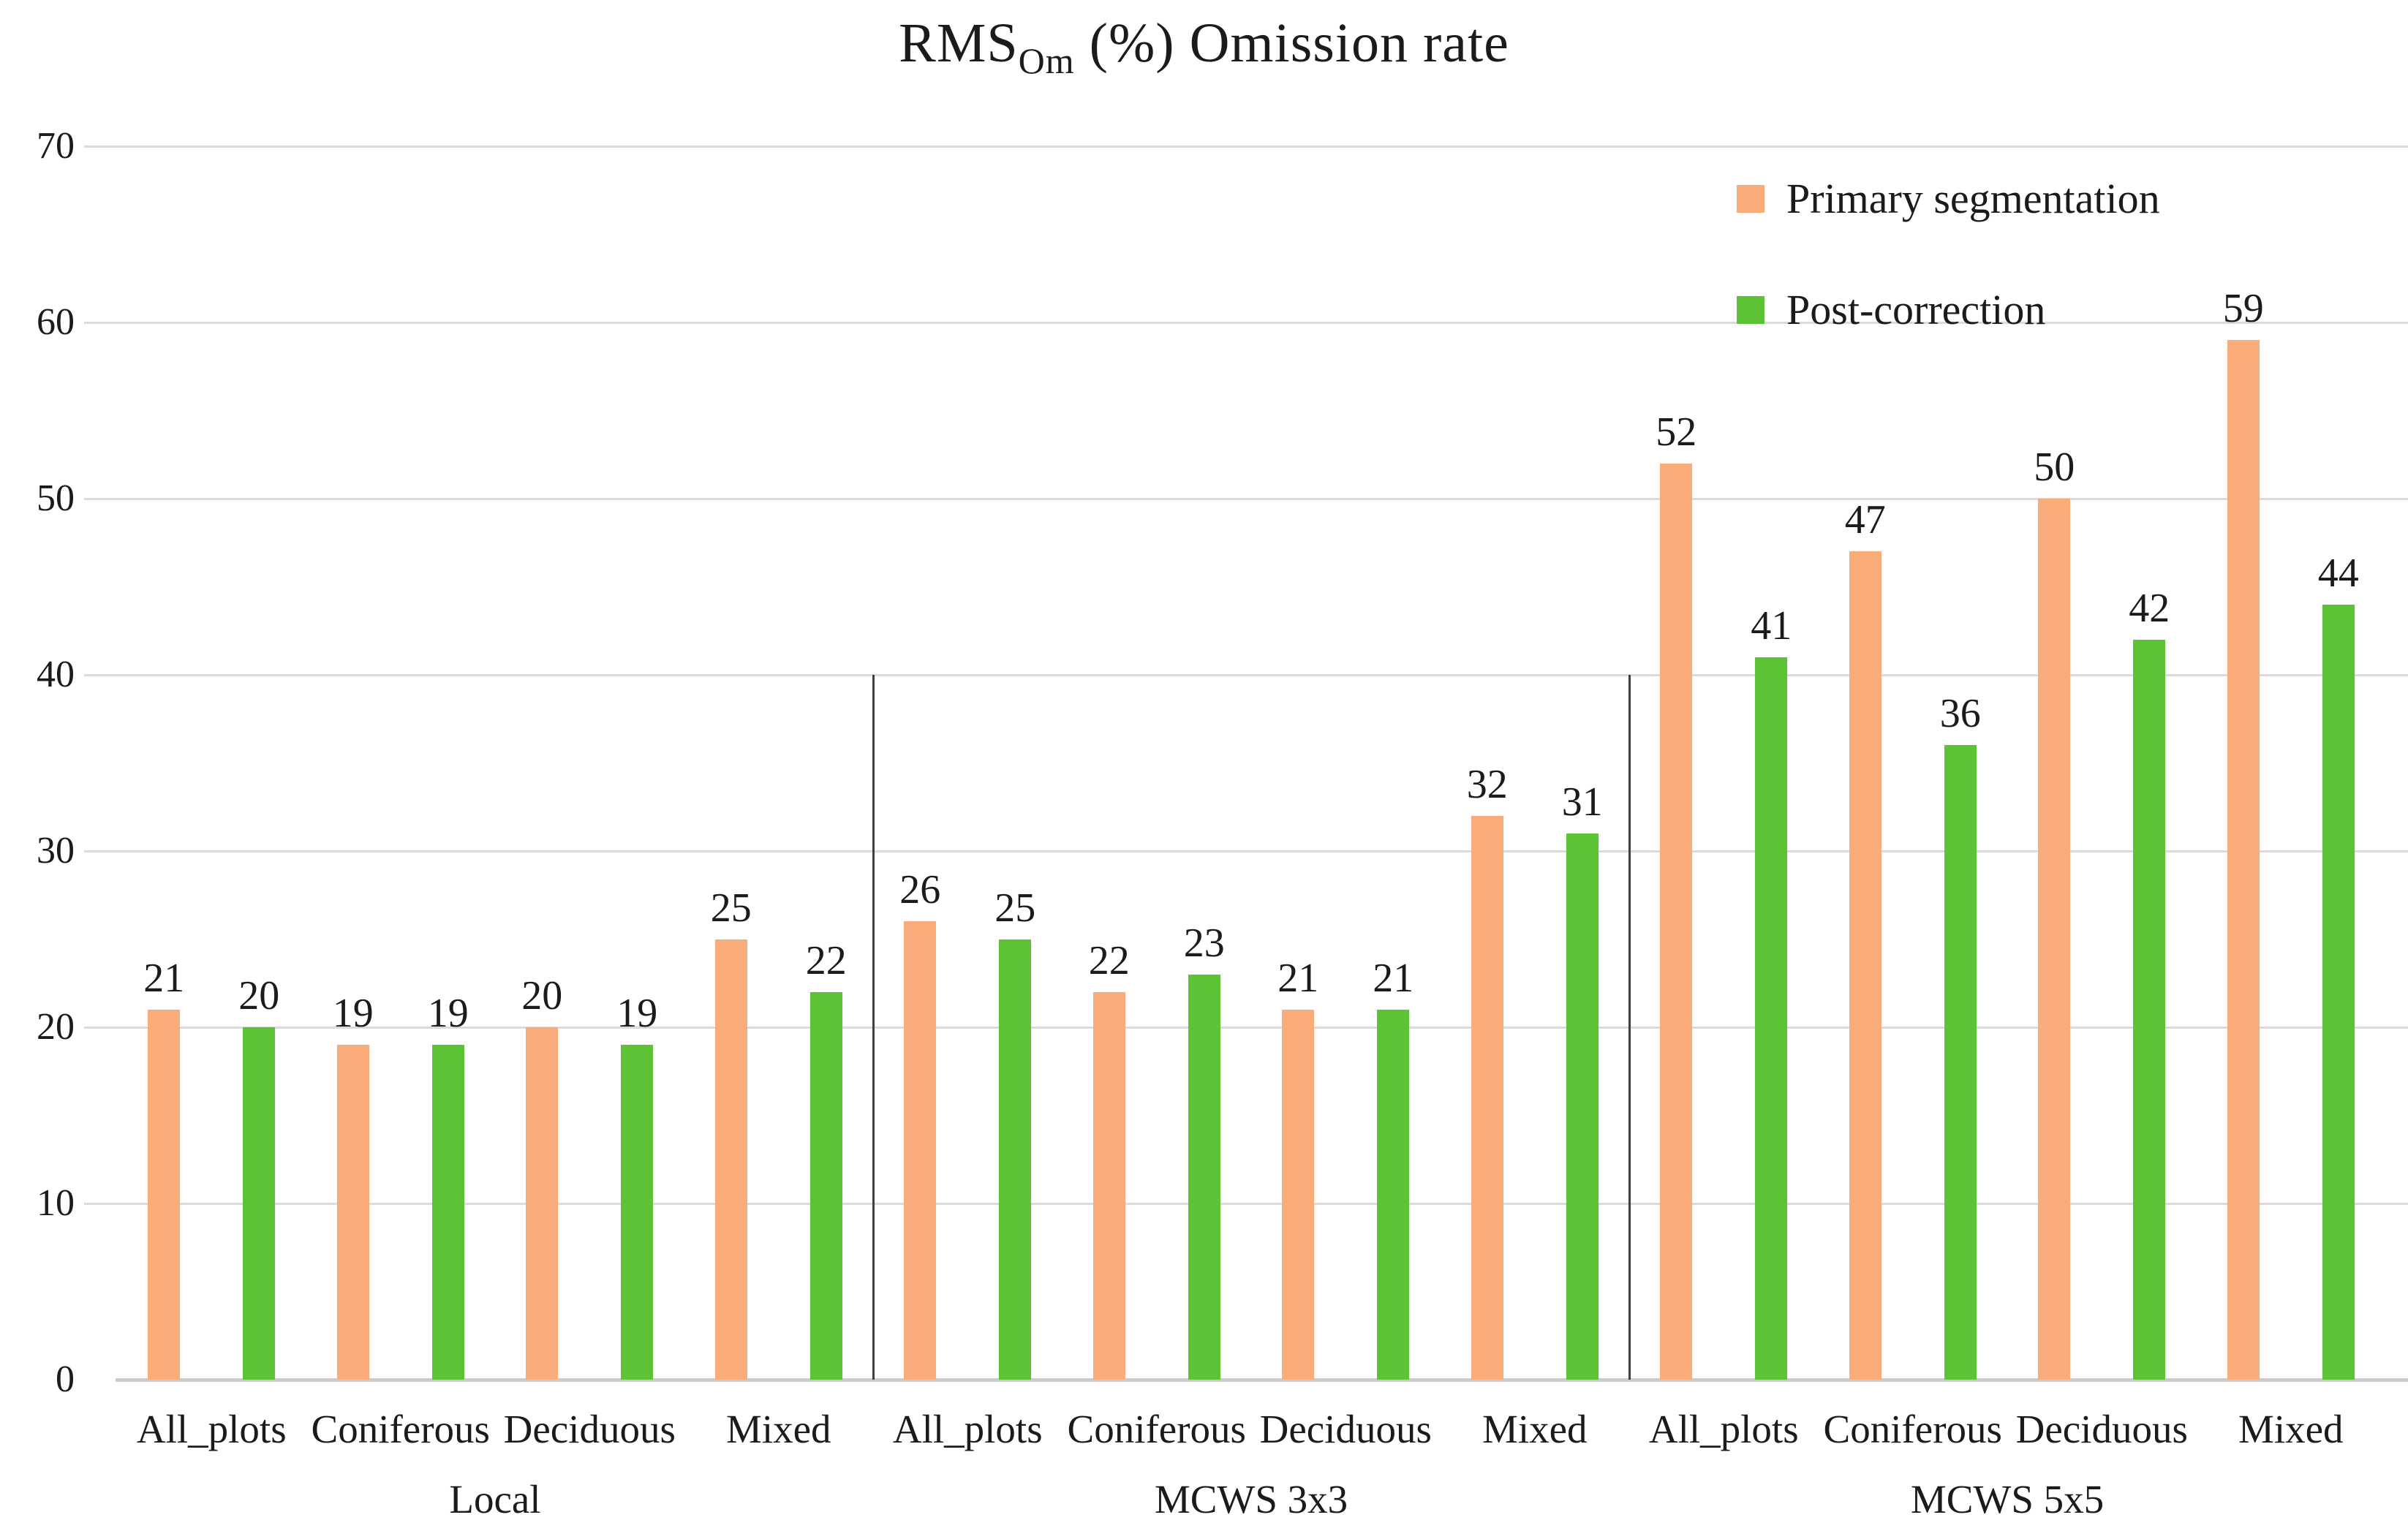 The width and height of the screenshot is (2408, 1531). What do you see at coordinates (1751, 198) in the screenshot?
I see `legend-color-swatch-primary-segmentation` at bounding box center [1751, 198].